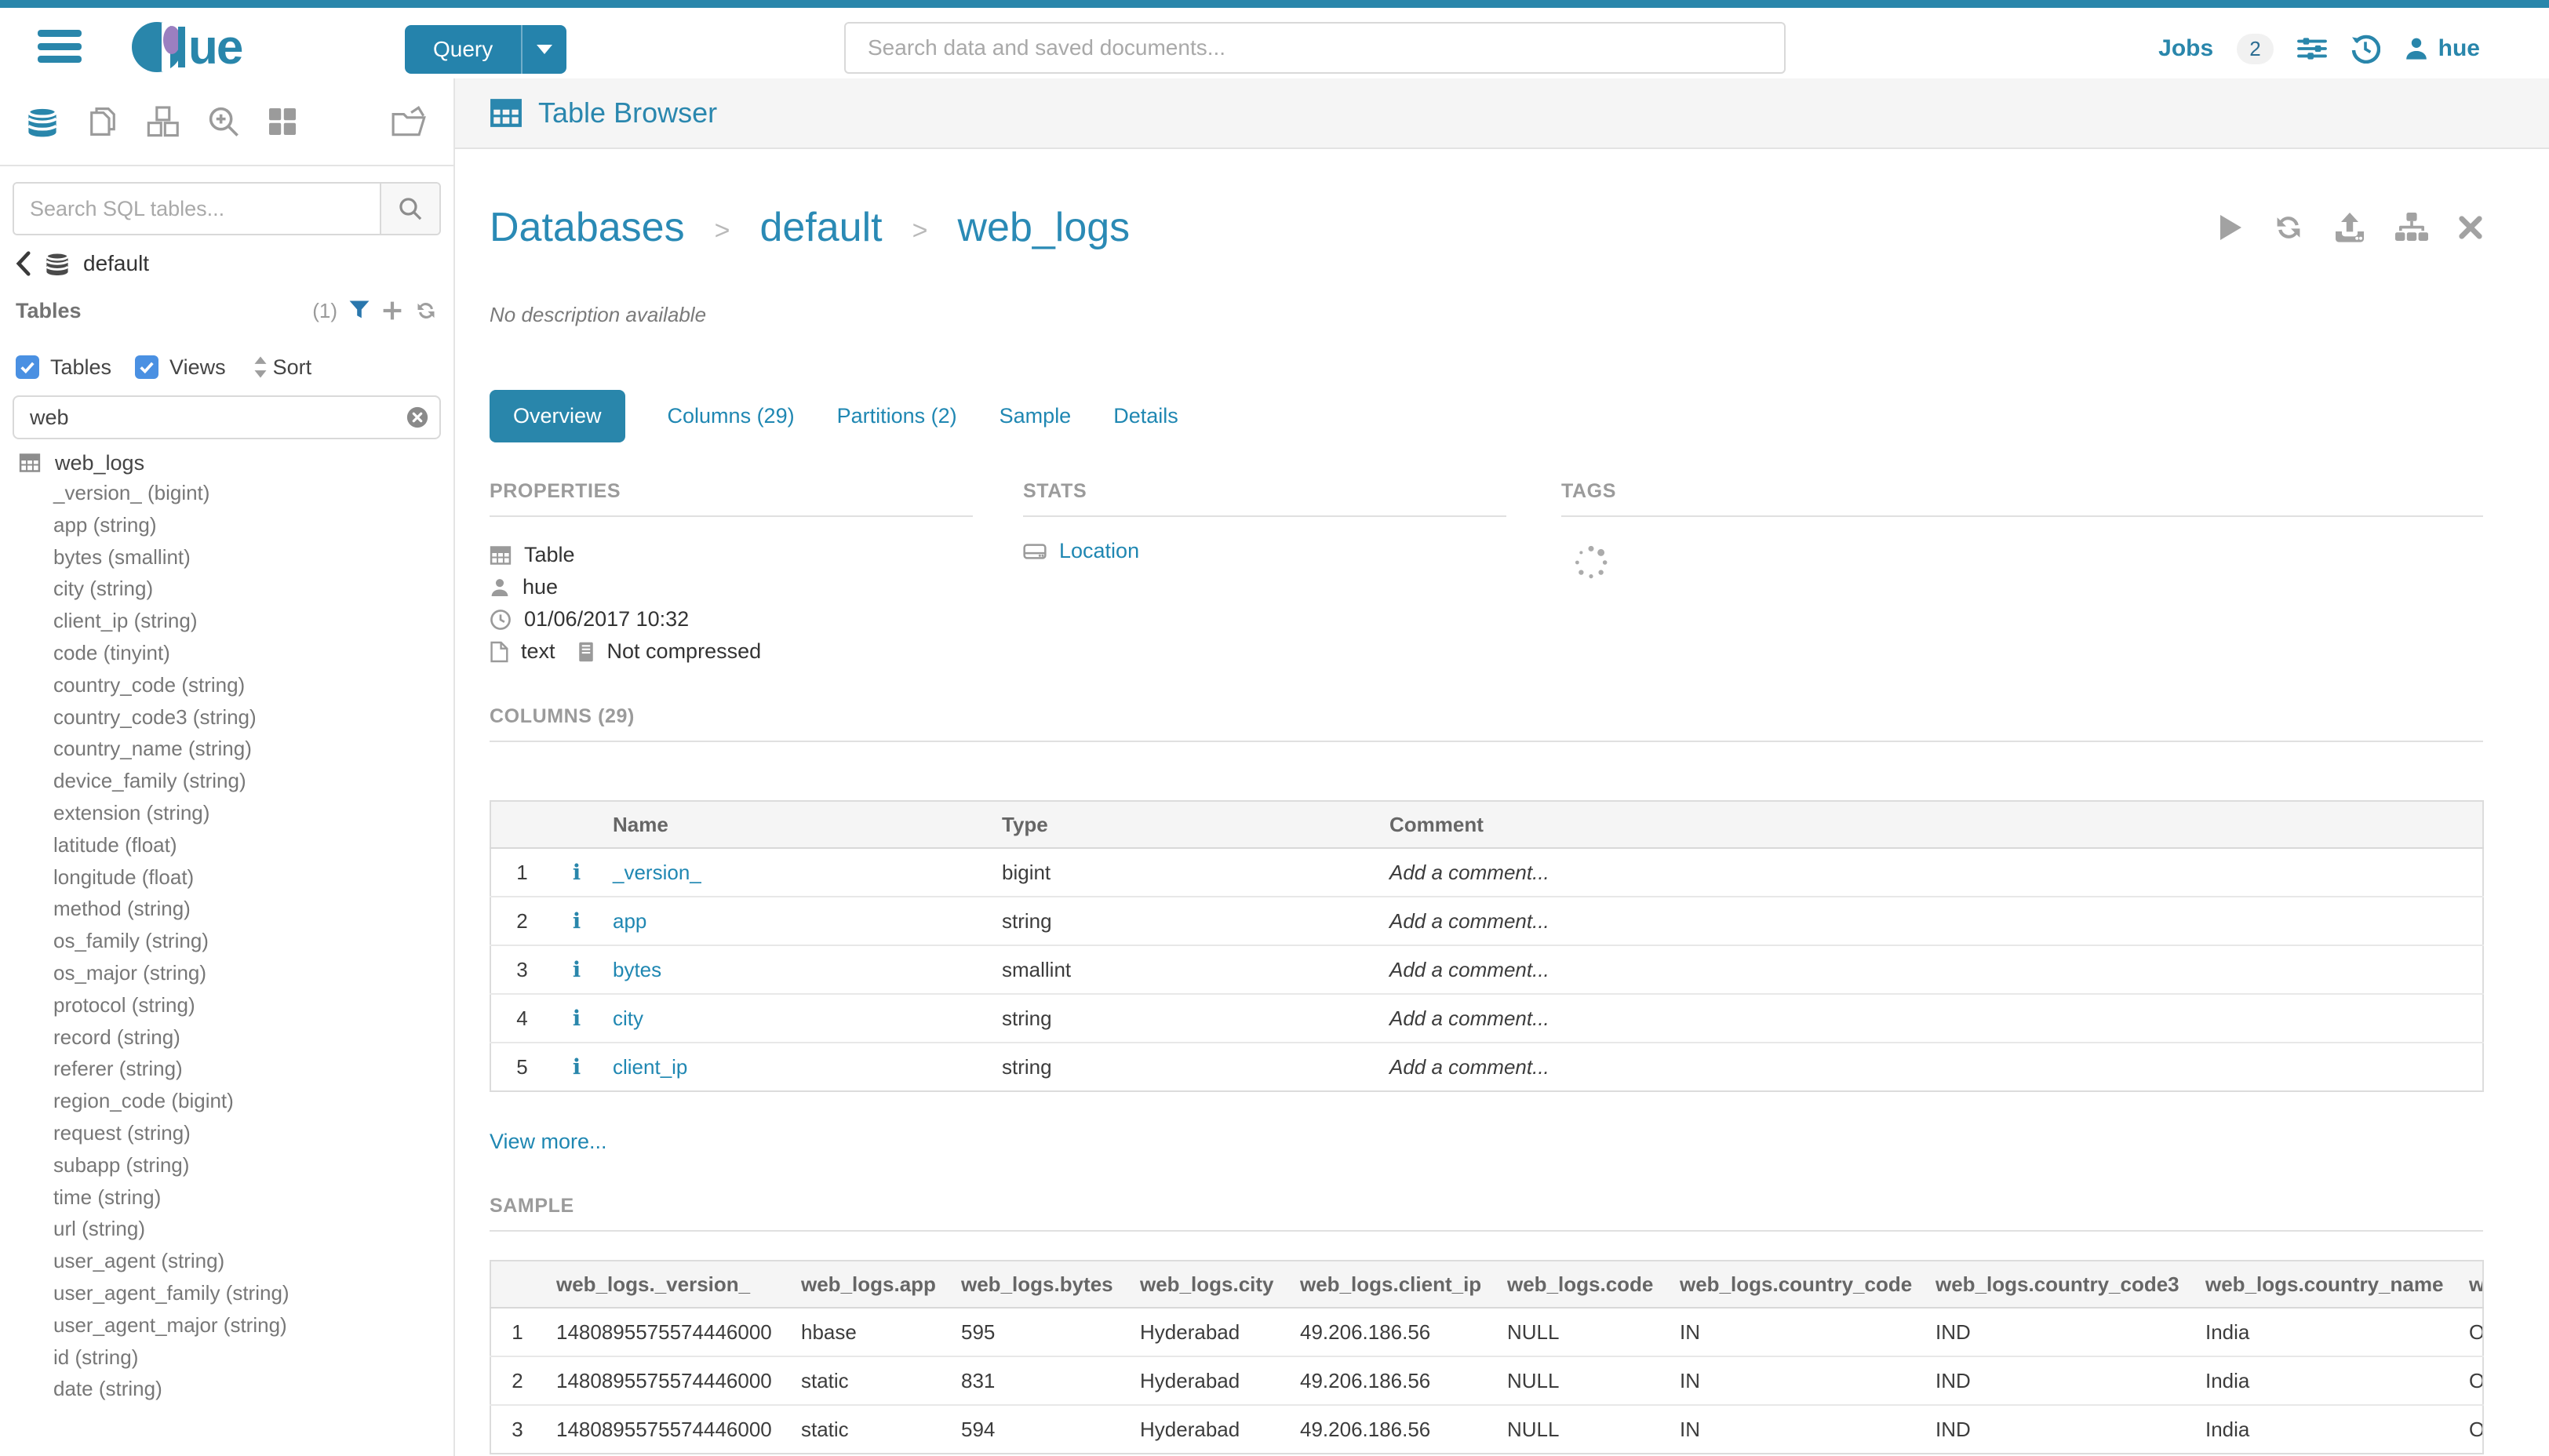  What do you see at coordinates (392, 311) in the screenshot?
I see `add-table-icon` at bounding box center [392, 311].